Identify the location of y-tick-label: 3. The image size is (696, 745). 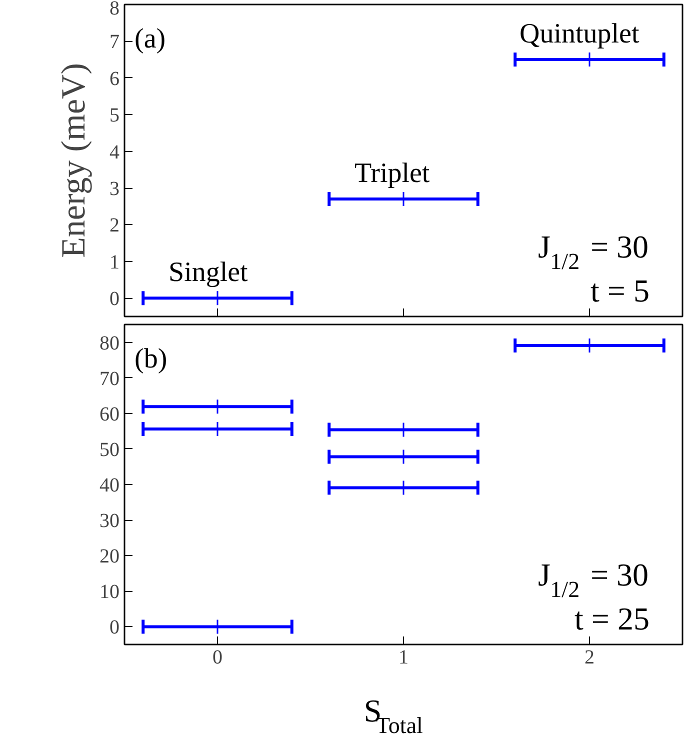
(115, 189).